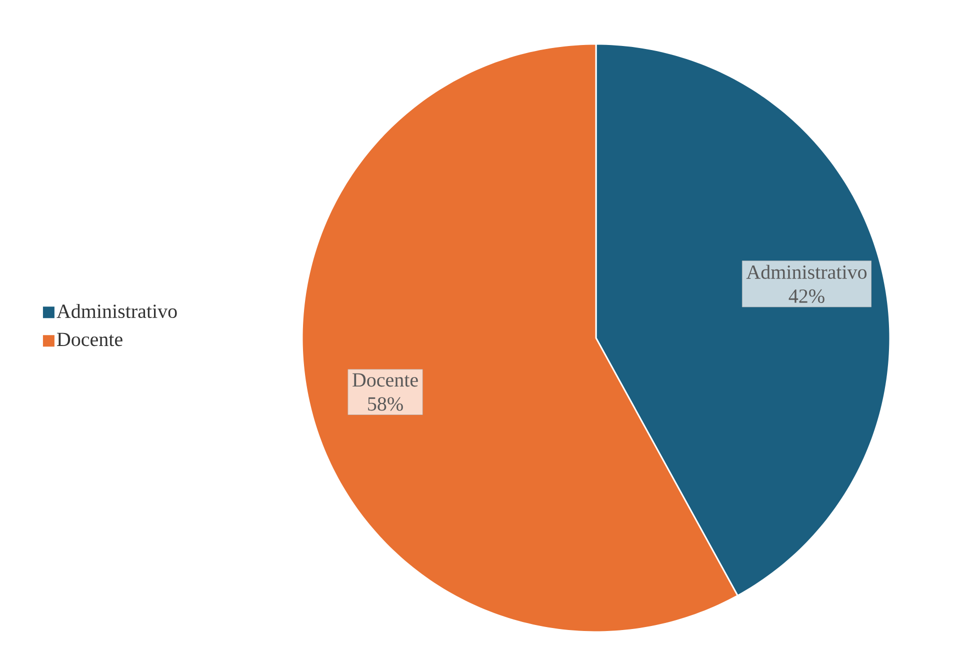  What do you see at coordinates (385, 404) in the screenshot?
I see `data-label: 58%` at bounding box center [385, 404].